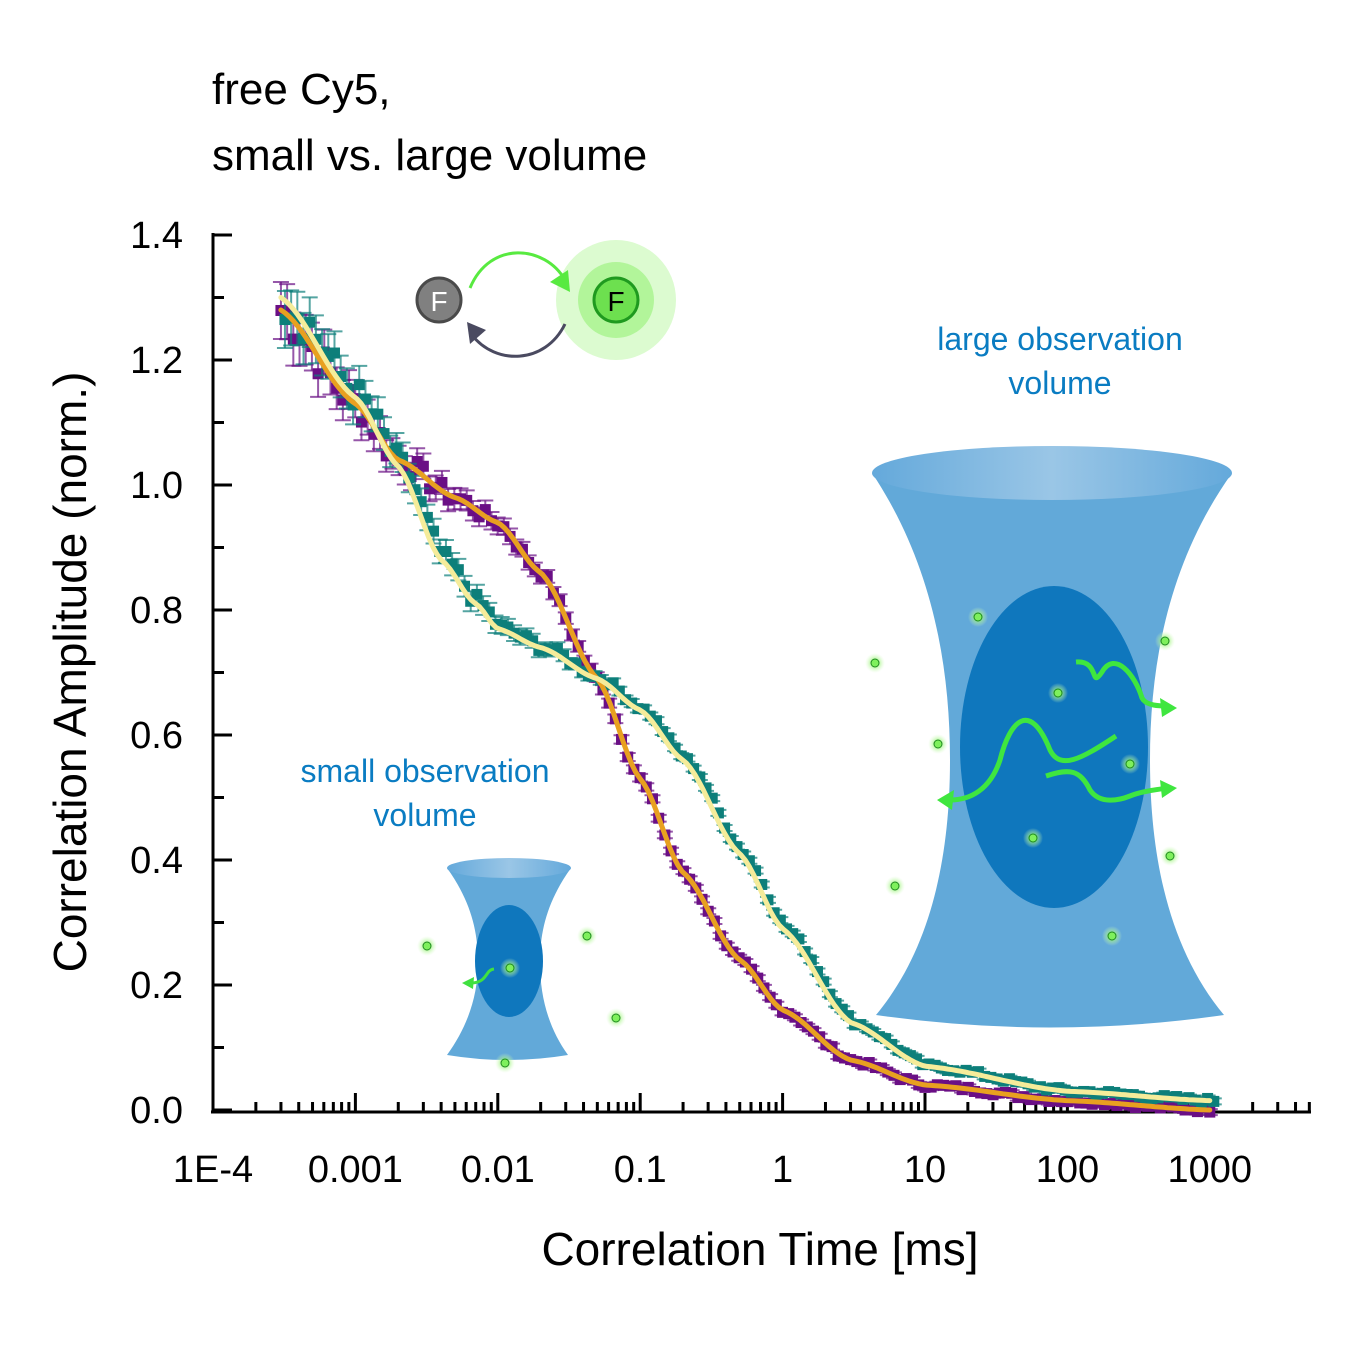 This screenshot has height=1355, width=1356. I want to click on relaxation-arrow, so click(518, 340).